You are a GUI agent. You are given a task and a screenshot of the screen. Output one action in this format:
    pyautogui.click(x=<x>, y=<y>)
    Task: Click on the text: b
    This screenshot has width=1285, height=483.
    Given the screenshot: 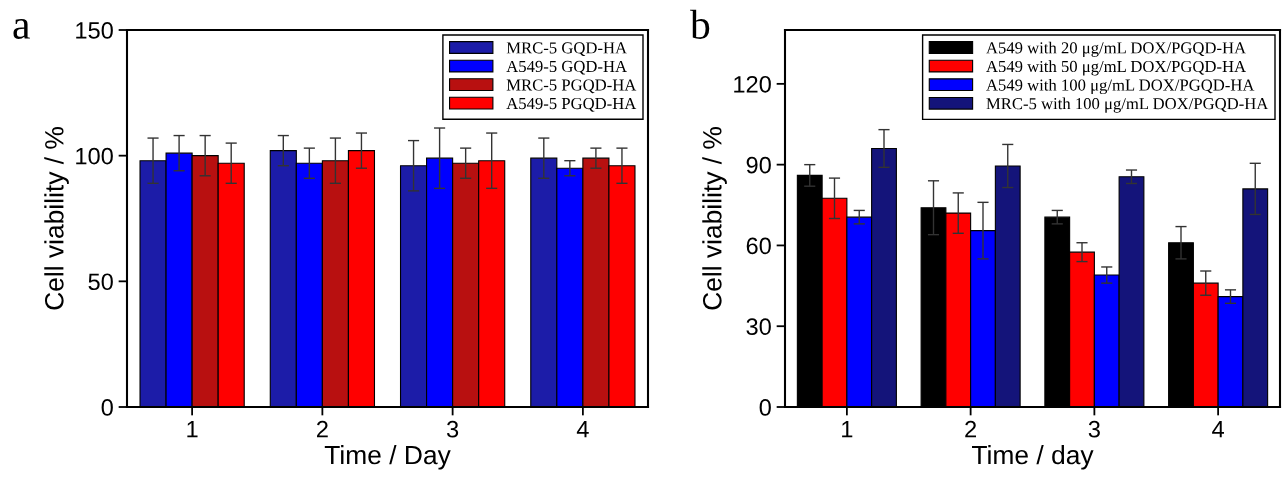 What is the action you would take?
    pyautogui.click(x=700, y=24)
    